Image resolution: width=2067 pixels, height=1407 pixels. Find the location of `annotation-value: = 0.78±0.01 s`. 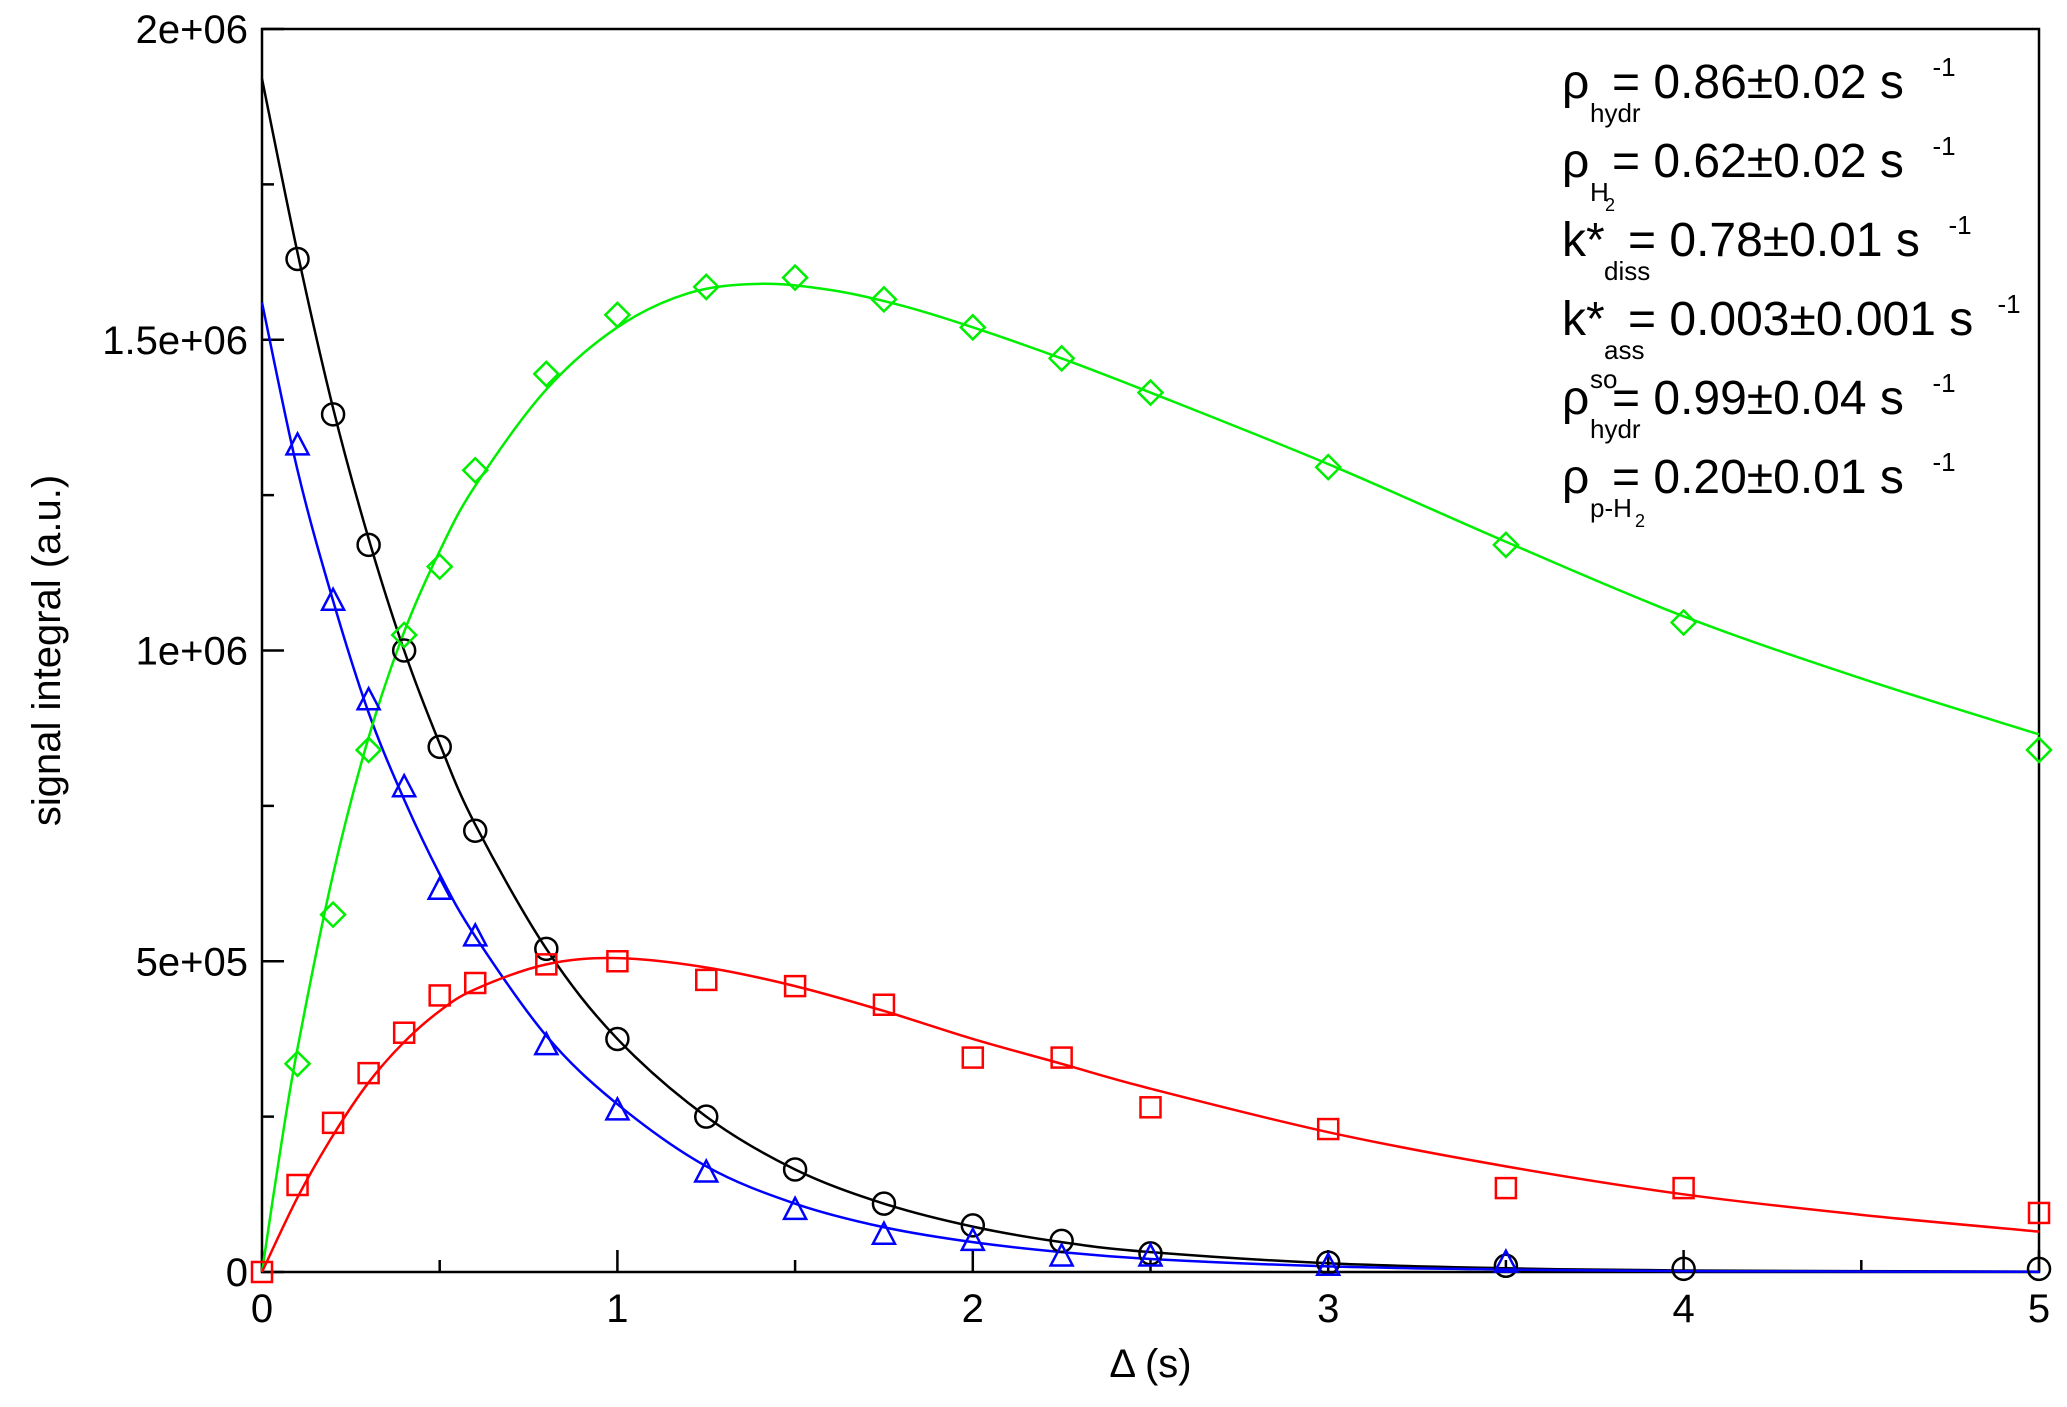

annotation-value: = 0.78±0.01 s is located at coordinates (1774, 240).